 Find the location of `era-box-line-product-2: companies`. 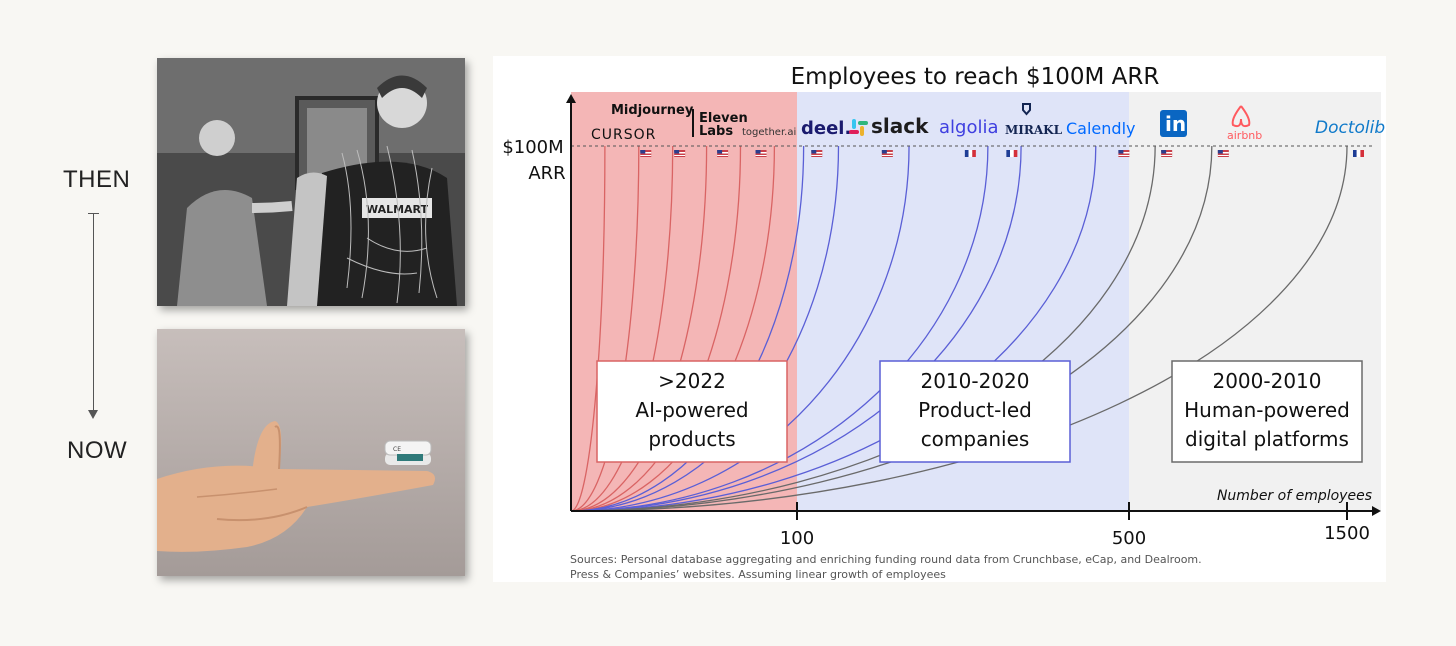

era-box-line-product-2: companies is located at coordinates (975, 439).